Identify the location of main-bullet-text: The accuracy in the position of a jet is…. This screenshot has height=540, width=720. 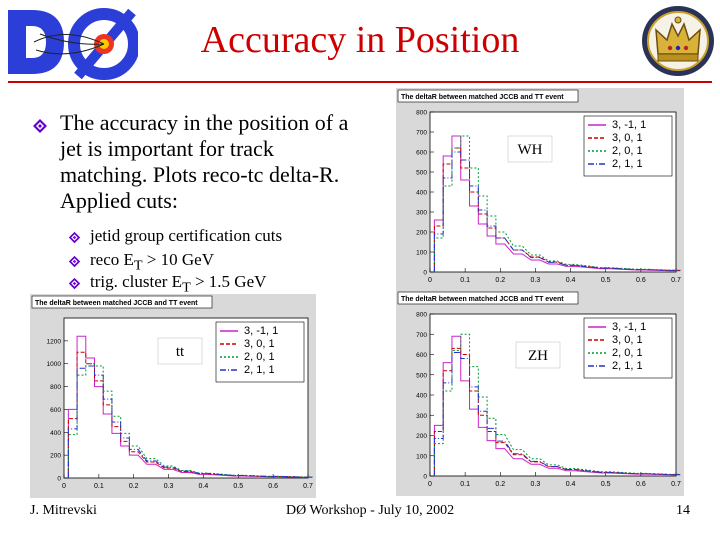
(204, 161).